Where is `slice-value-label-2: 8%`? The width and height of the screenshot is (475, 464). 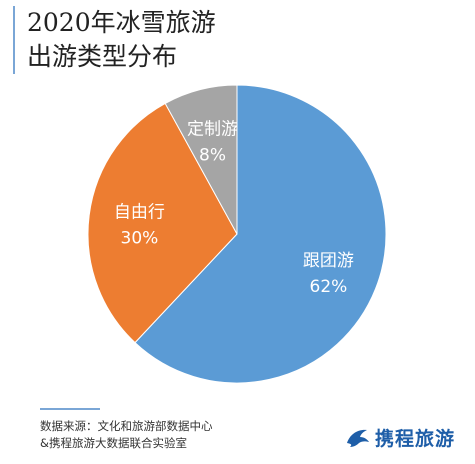 slice-value-label-2: 8% is located at coordinates (212, 156).